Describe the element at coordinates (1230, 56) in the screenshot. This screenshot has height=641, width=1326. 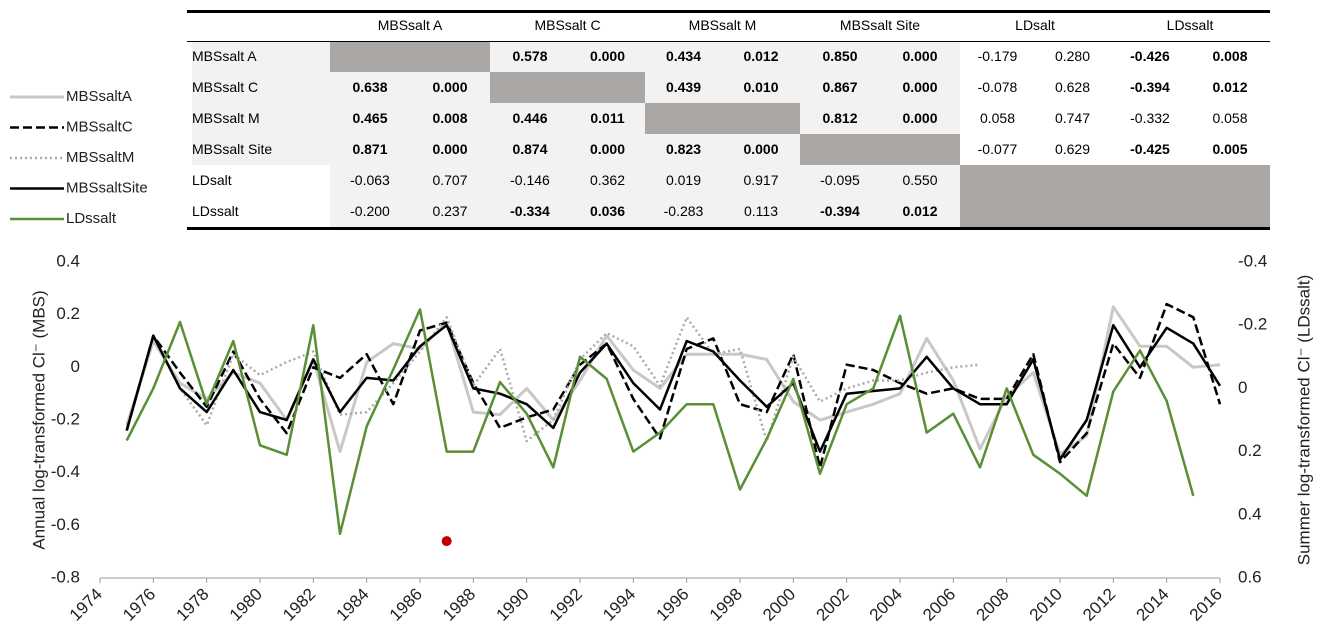
I see `table-cell: 0.008` at that location.